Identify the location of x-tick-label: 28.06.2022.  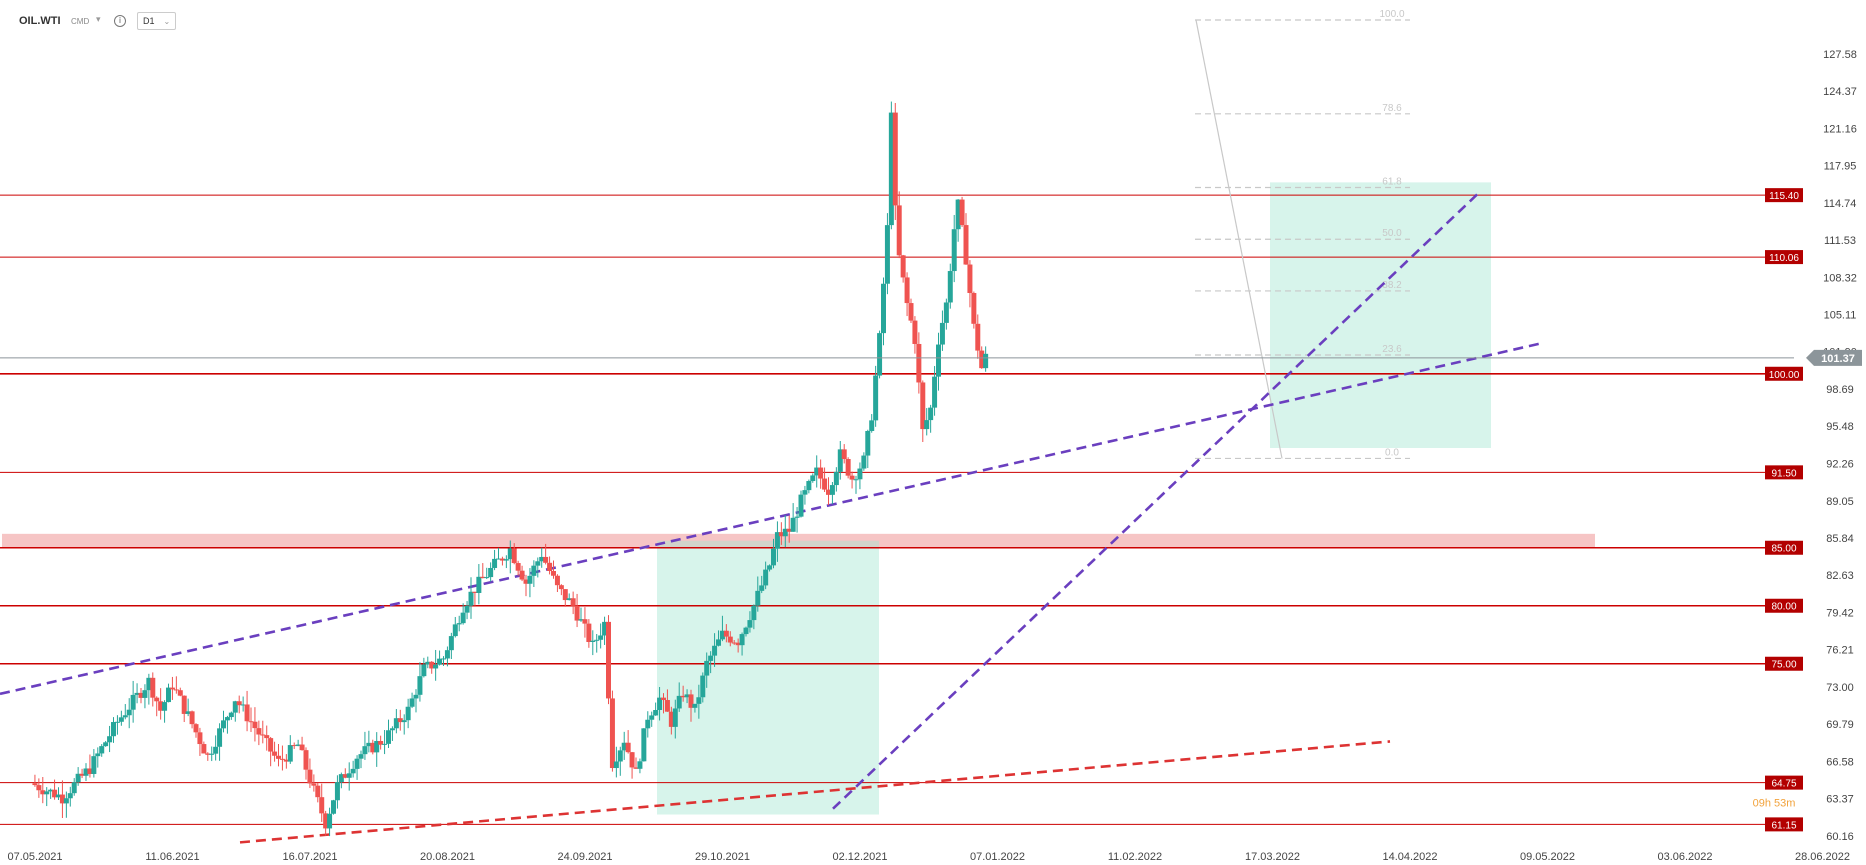
(1822, 857).